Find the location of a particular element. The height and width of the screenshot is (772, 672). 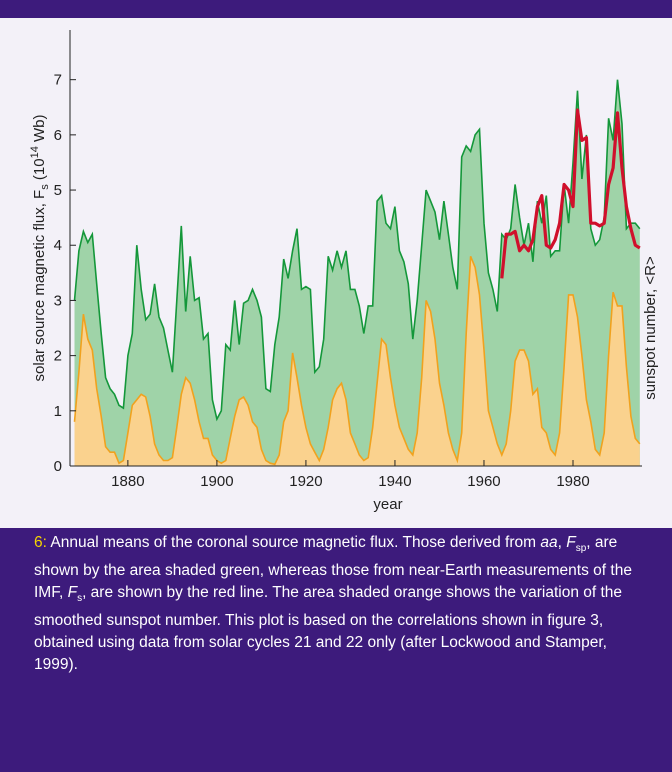

y-axis-label: solar source magnetic flux, Fs (1014 Wb) is located at coordinates (40, 247).